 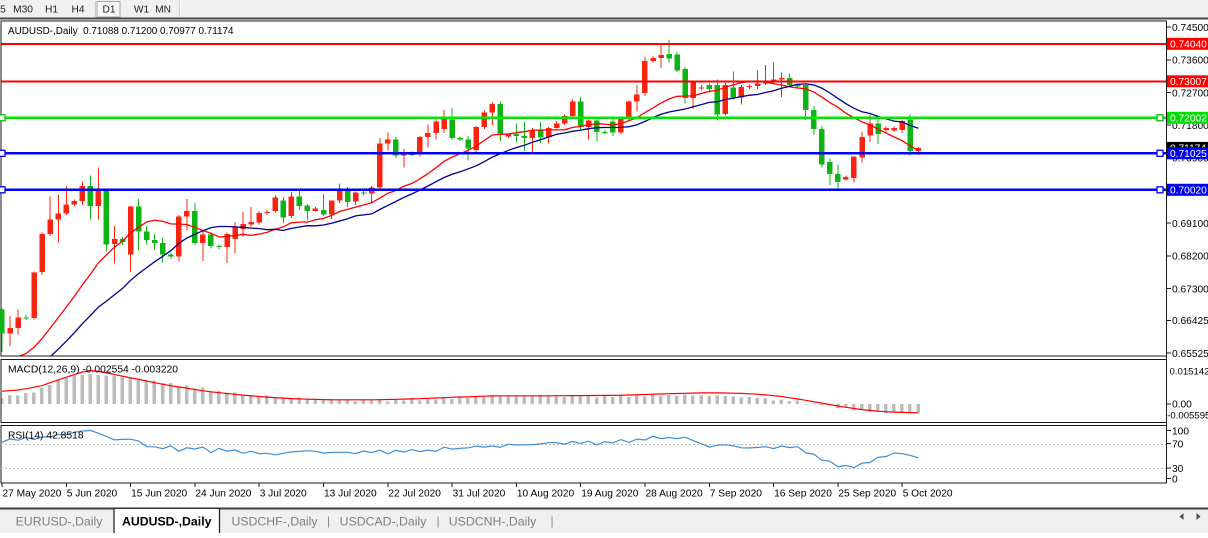 I want to click on svg-text: 0.74500, so click(x=1190, y=28).